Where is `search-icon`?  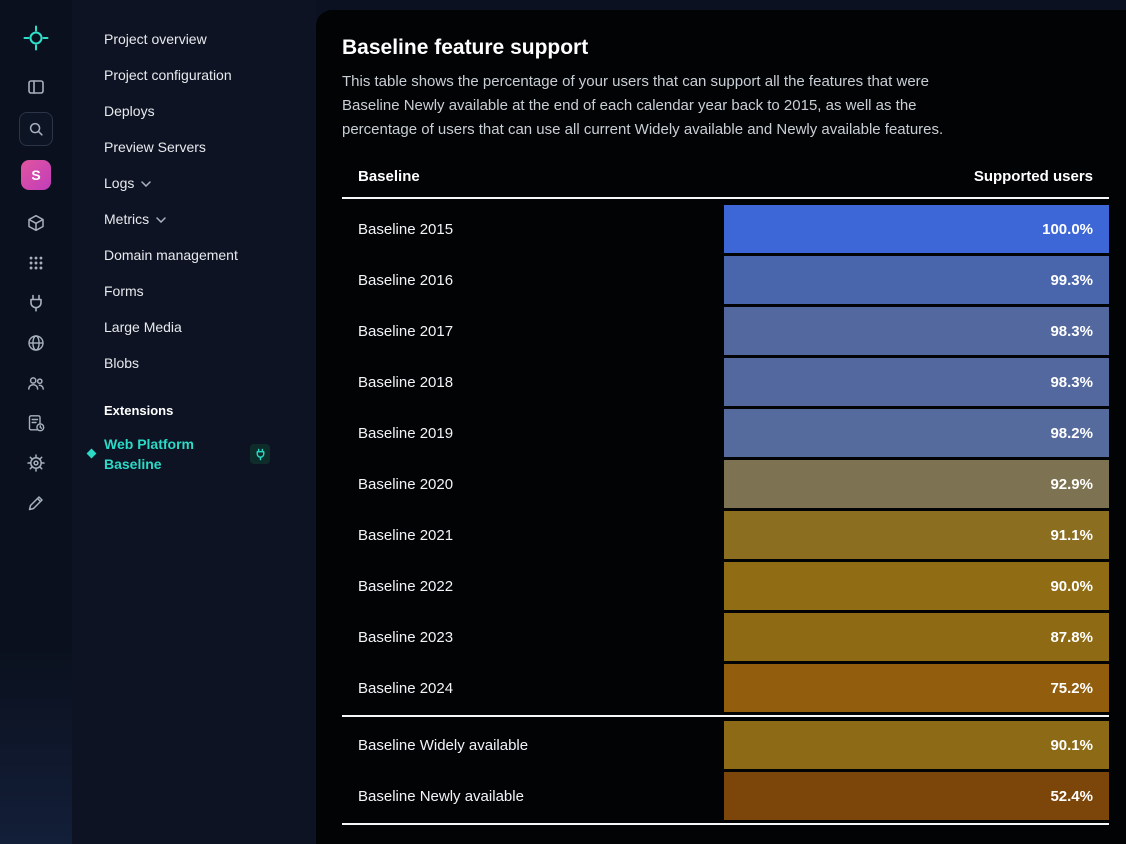
search-icon is located at coordinates (36, 129).